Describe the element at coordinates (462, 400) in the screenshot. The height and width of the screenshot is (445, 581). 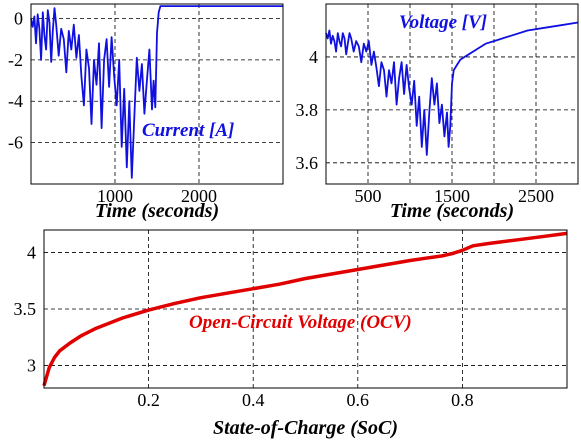
I see `ocv-x-tick-label: 0.8` at that location.